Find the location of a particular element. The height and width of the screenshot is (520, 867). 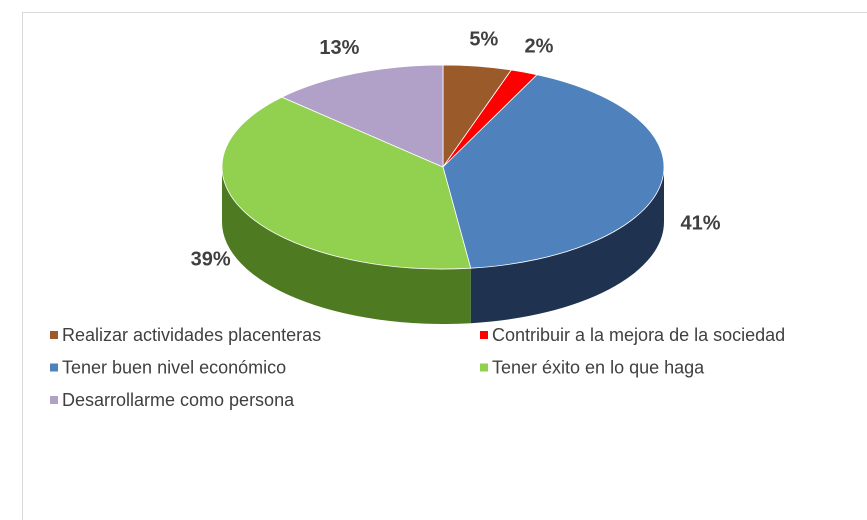

legend-label: Desarrollarme como persona is located at coordinates (178, 400).